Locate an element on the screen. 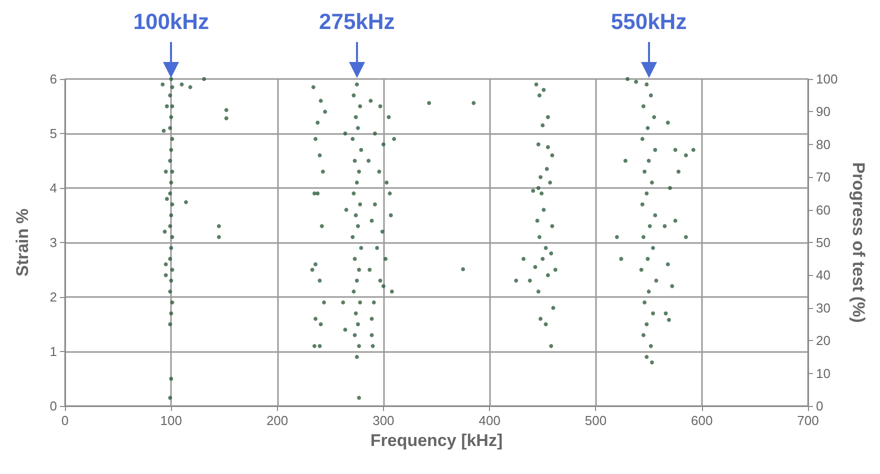  y2-tick-label: 40 is located at coordinates (823, 275).